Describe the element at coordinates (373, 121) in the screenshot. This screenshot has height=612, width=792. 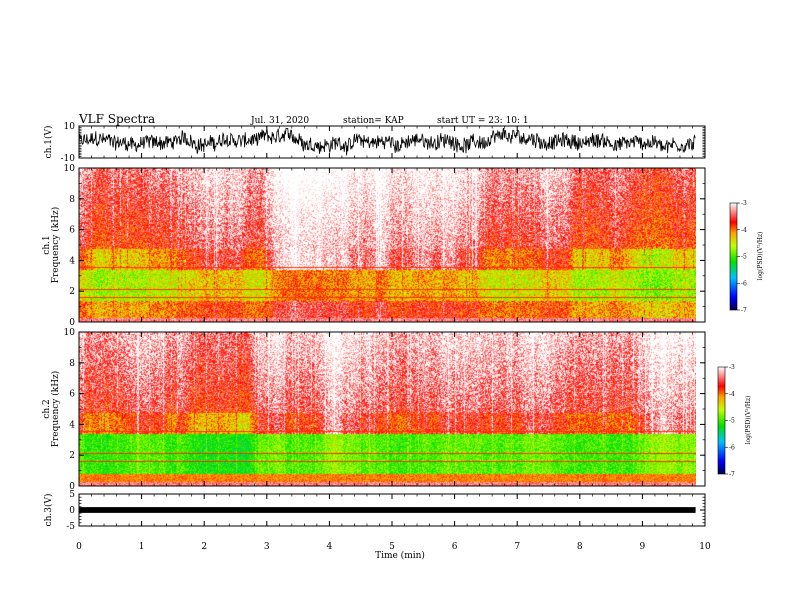
I see `station-label: station= KAP` at that location.